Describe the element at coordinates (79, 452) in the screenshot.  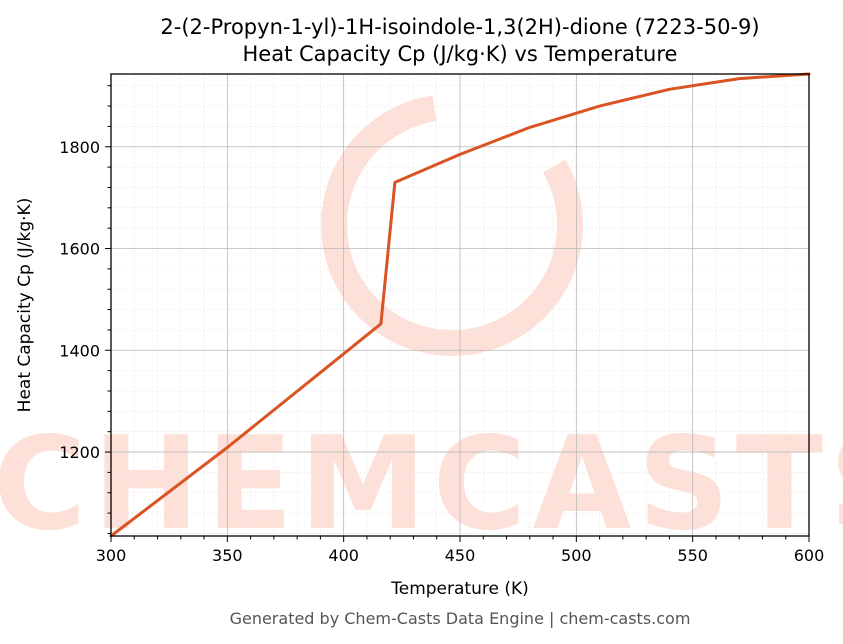
I see `y-tick-label: 1200` at that location.